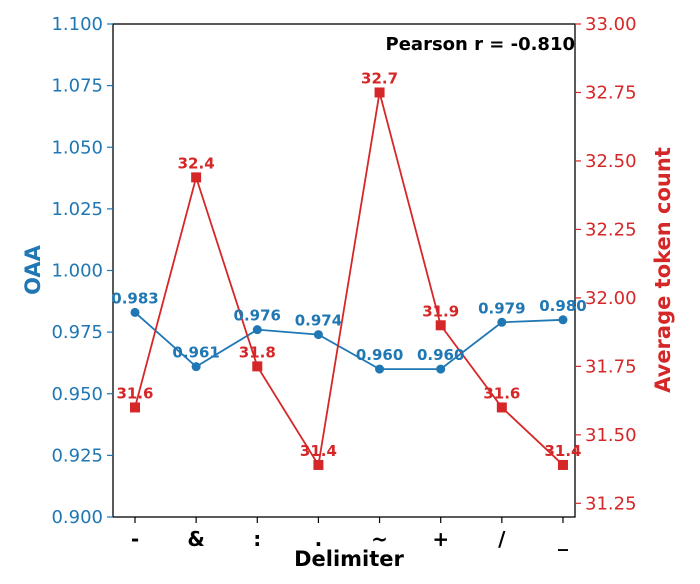 This screenshot has height=584, width=700. Describe the element at coordinates (77, 86) in the screenshot. I see `left-tick-label: 1.075` at that location.